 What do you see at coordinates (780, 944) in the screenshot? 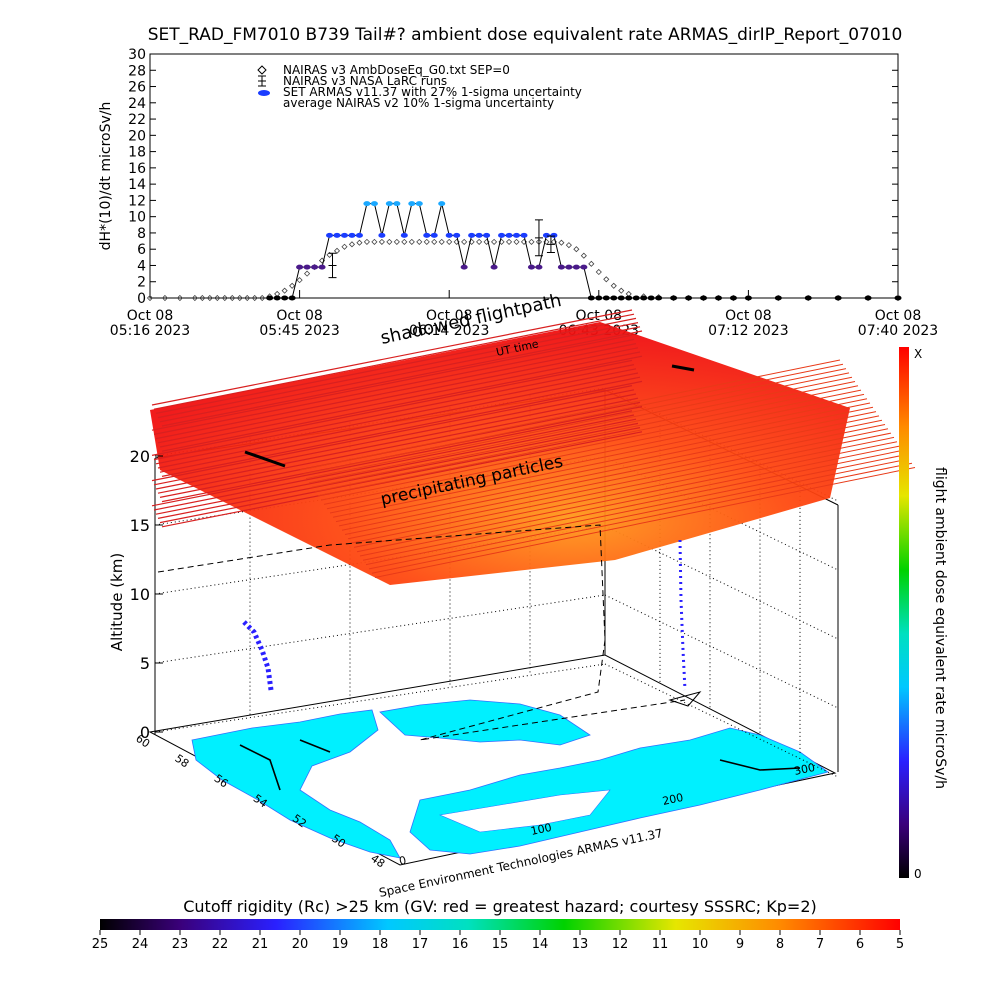
I see `colorbar-tick-label: 8` at bounding box center [780, 944].